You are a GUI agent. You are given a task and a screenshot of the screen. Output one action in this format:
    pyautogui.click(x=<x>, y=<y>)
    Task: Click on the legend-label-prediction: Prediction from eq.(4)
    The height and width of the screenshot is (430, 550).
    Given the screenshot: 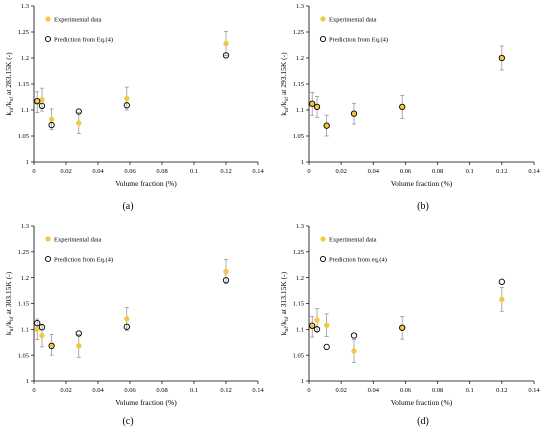 What is the action you would take?
    pyautogui.click(x=358, y=259)
    